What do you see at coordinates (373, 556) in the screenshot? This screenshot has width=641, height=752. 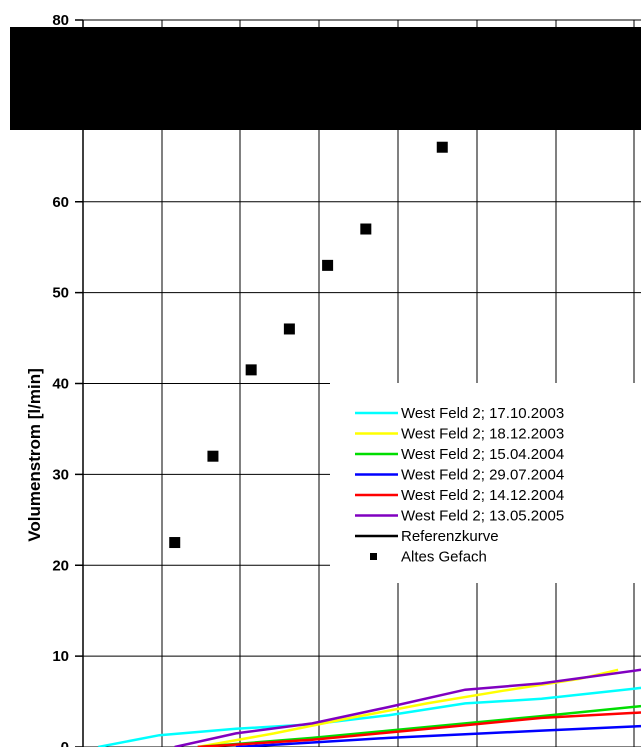 I see `legend-marker` at bounding box center [373, 556].